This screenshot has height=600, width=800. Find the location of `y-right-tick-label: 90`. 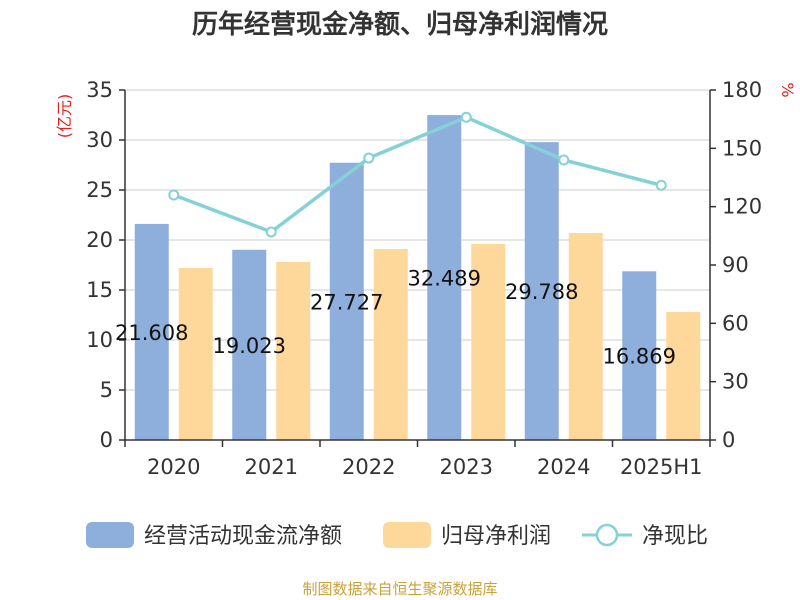

y-right-tick-label: 90 is located at coordinates (735, 265).